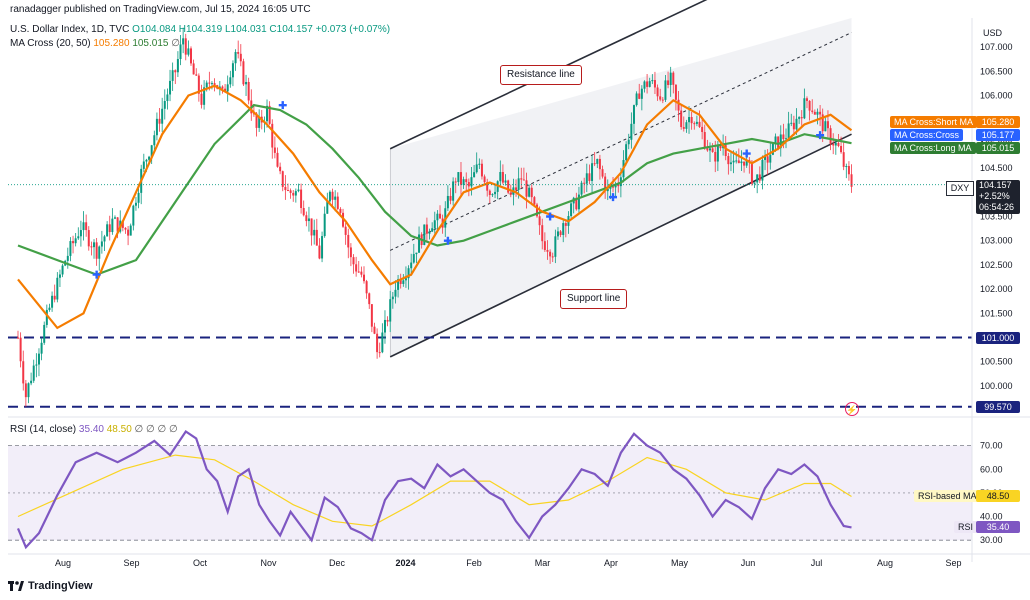 This screenshot has width=1030, height=600. I want to click on price-tick-label: 103.000, so click(996, 241).